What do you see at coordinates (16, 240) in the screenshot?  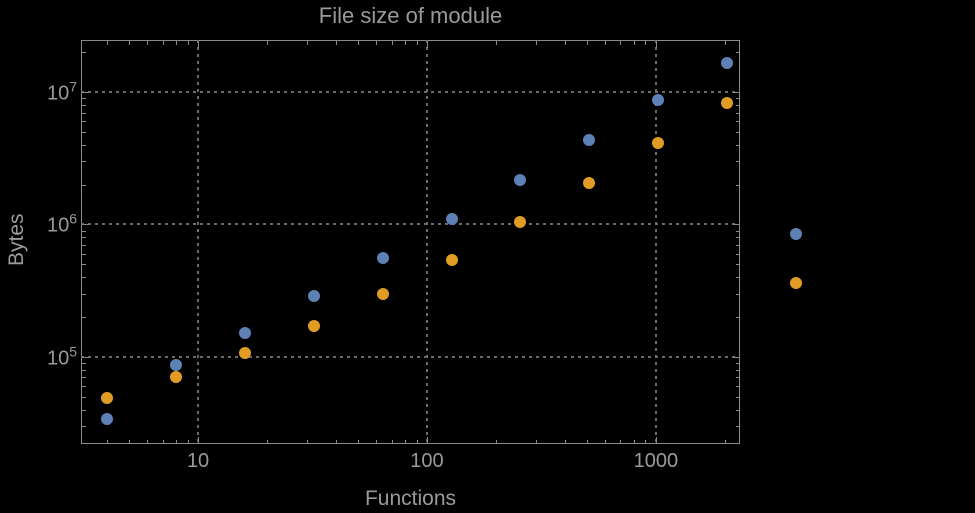 I see `y-axis-label: Bytes` at bounding box center [16, 240].